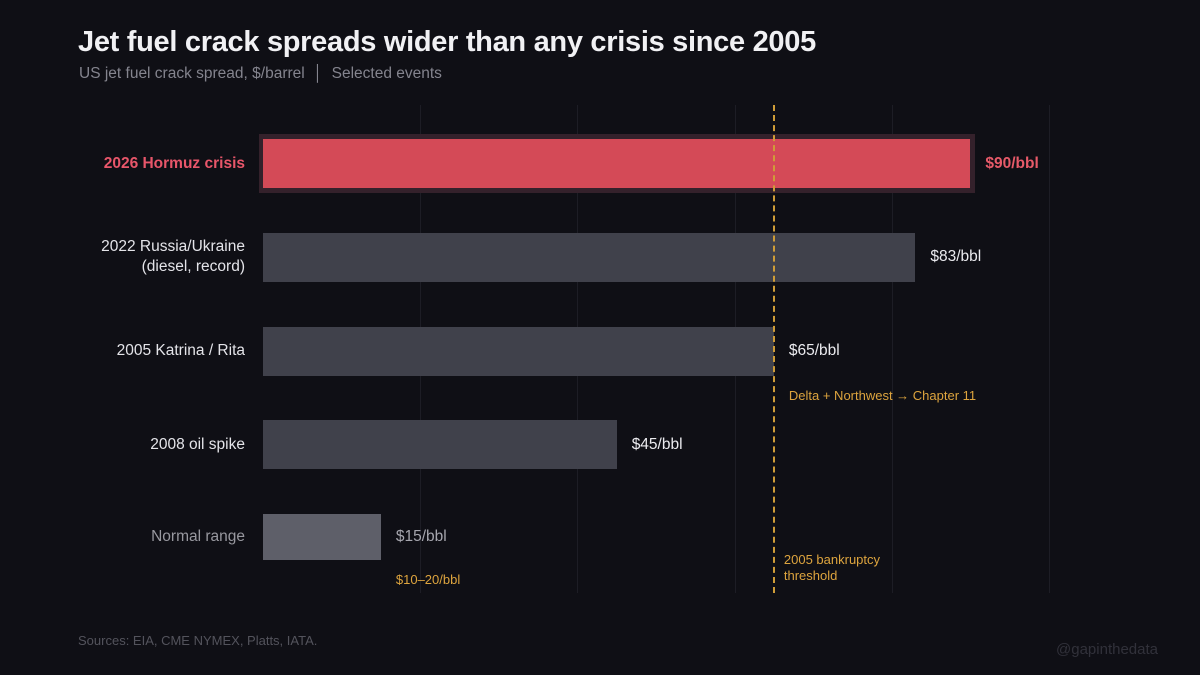 The height and width of the screenshot is (675, 1200). Describe the element at coordinates (1012, 163) in the screenshot. I see `value-label: $90/bbl` at that location.